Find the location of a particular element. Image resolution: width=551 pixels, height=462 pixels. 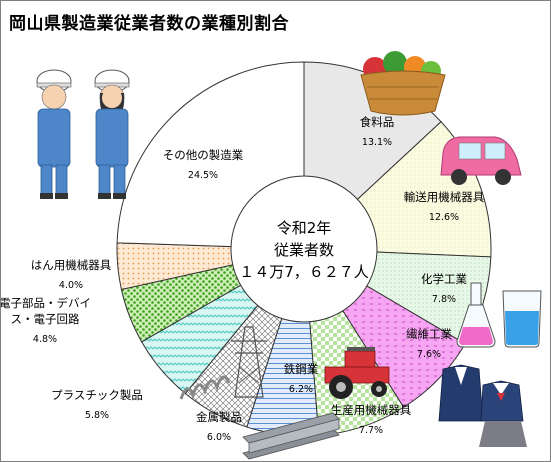

center-label-year: 令和2年 is located at coordinates (304, 228).